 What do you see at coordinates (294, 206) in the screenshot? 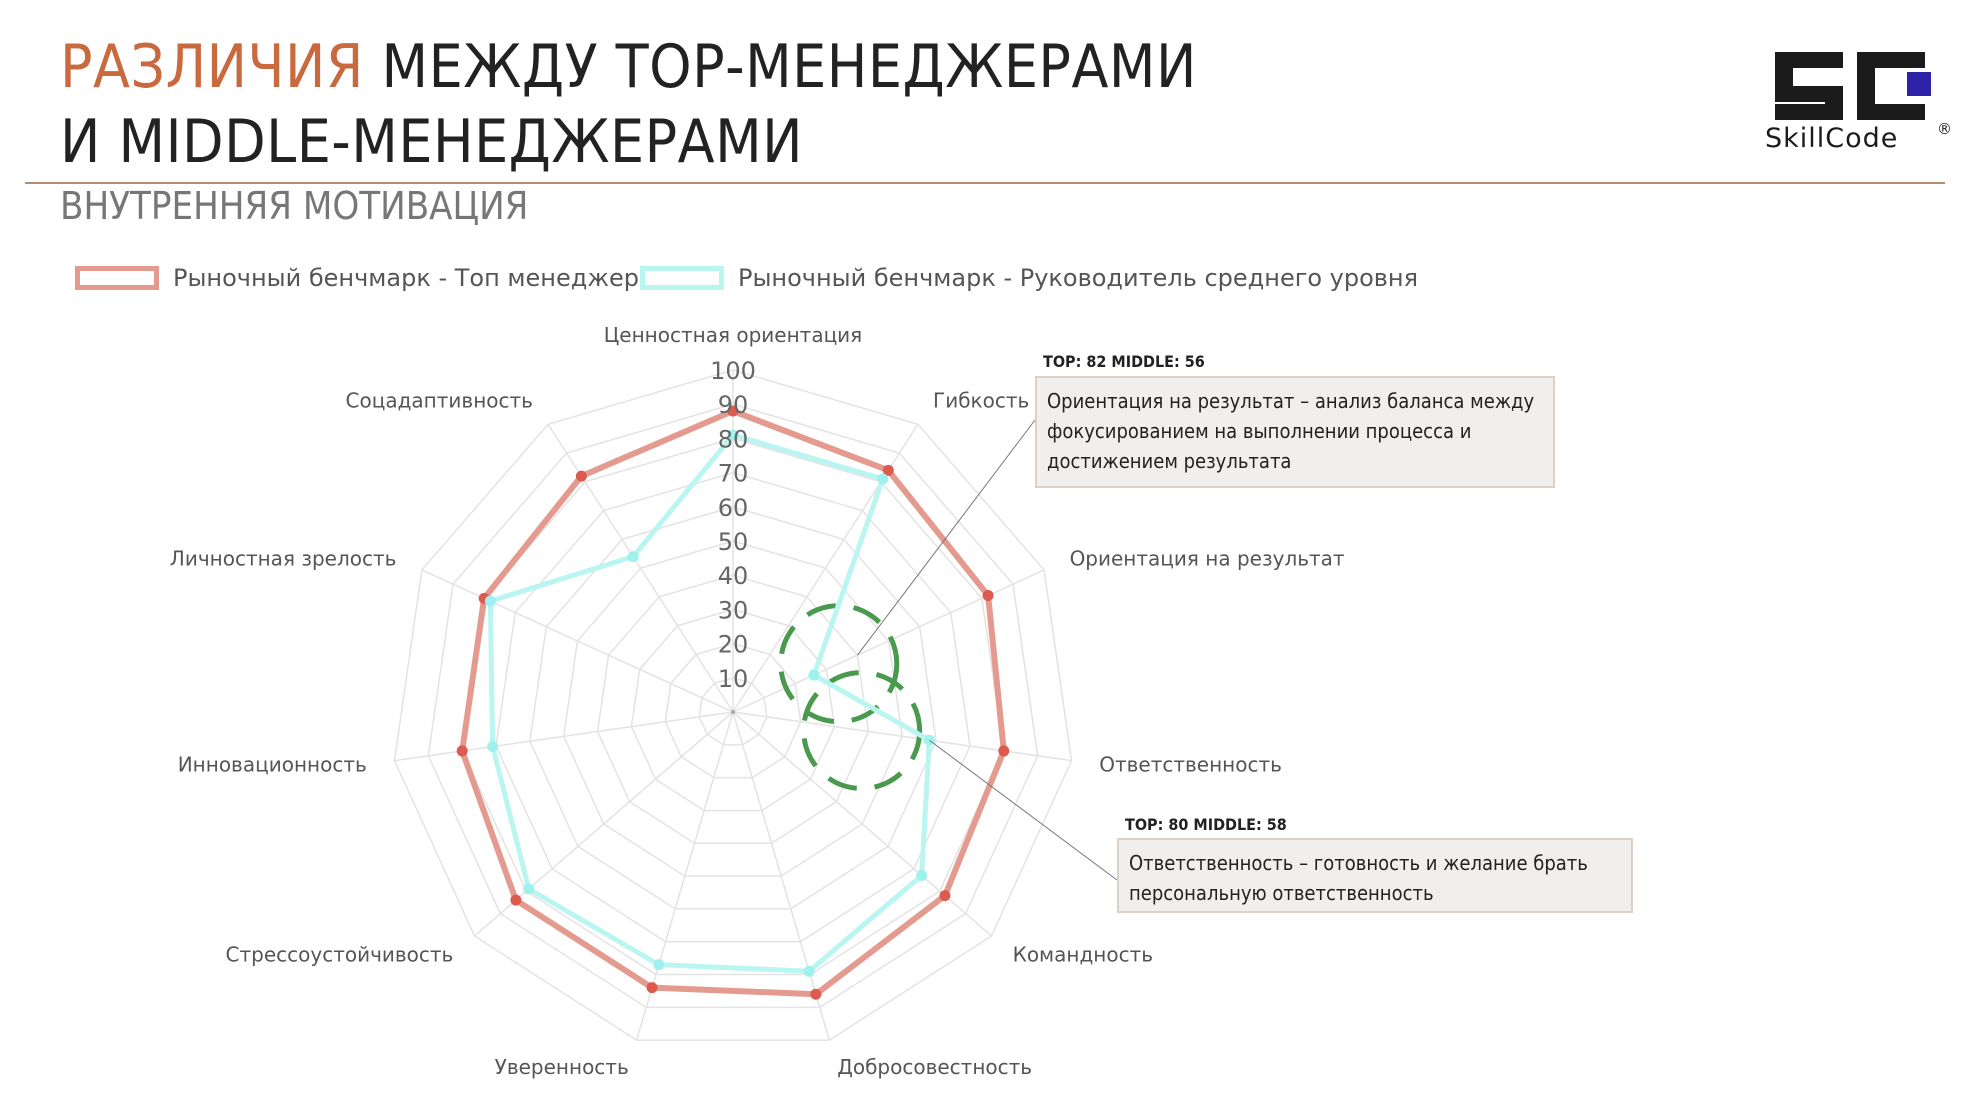
I see `page-subtitle: ВНУТРЕННЯЯ МОТИВАЦИЯ` at bounding box center [294, 206].